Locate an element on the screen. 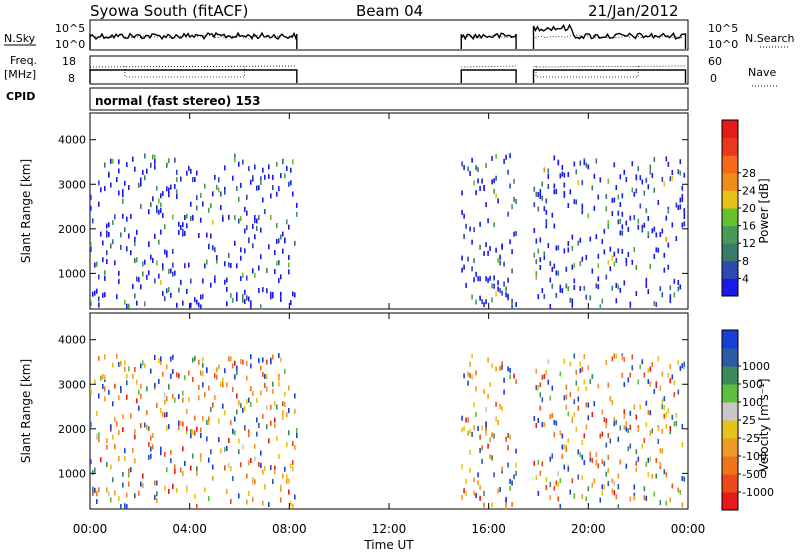 The width and height of the screenshot is (800, 554). nsky-label: N.Sky is located at coordinates (20, 38).